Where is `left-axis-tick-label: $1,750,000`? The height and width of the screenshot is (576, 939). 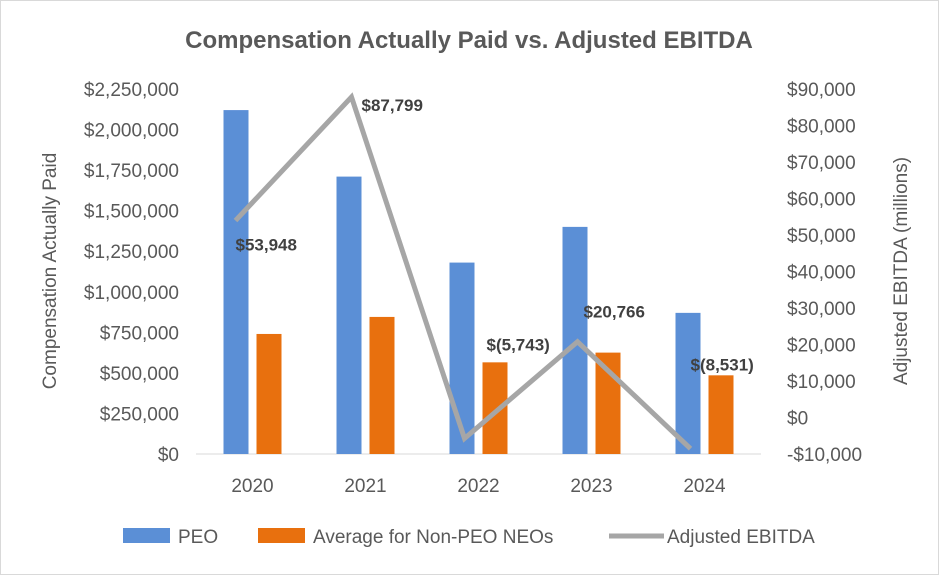 left-axis-tick-label: $1,750,000 is located at coordinates (131, 171).